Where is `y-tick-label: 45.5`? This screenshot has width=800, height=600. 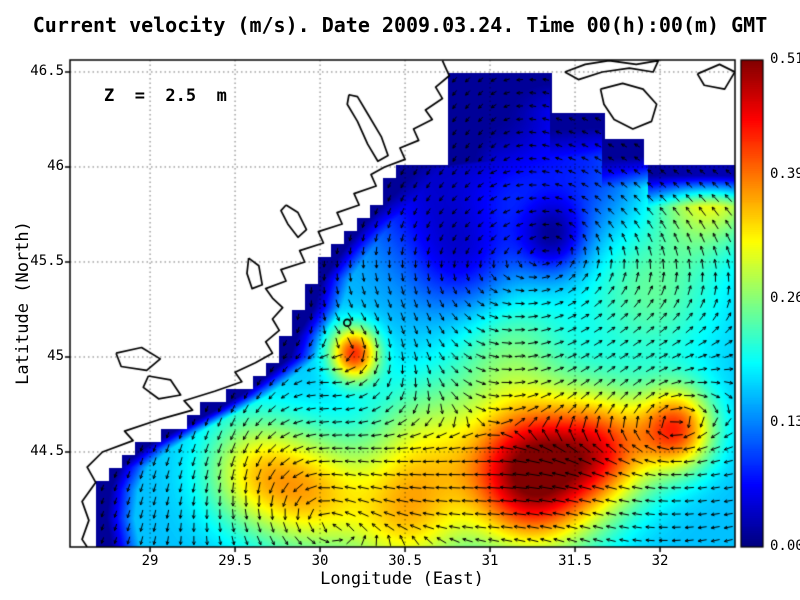
y-tick-label: 45.5 is located at coordinates (47, 260).